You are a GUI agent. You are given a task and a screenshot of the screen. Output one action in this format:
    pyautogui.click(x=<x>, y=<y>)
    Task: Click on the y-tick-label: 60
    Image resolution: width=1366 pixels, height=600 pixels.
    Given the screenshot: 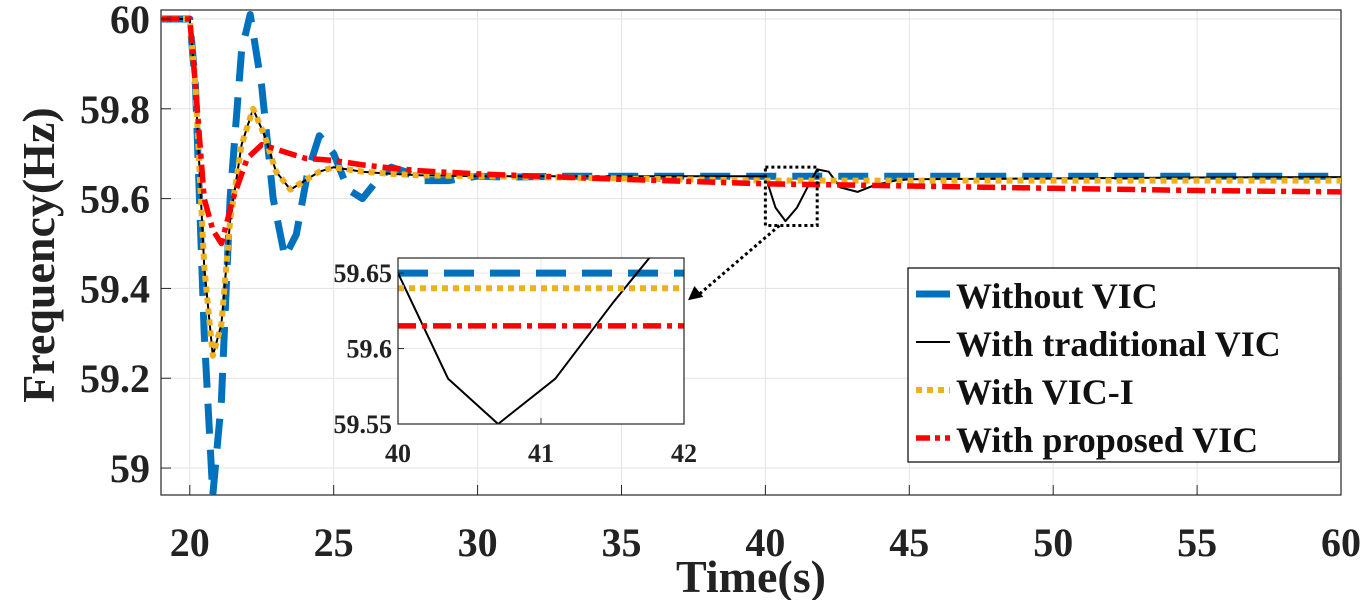 What is the action you would take?
    pyautogui.click(x=130, y=21)
    